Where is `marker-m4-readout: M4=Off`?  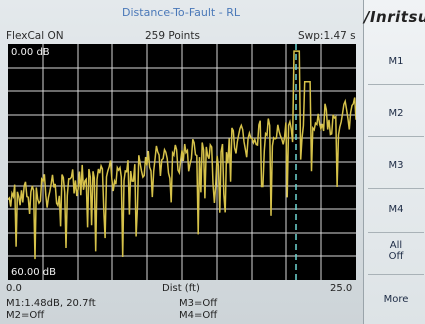 marker-m4-readout: M4=Off is located at coordinates (198, 315).